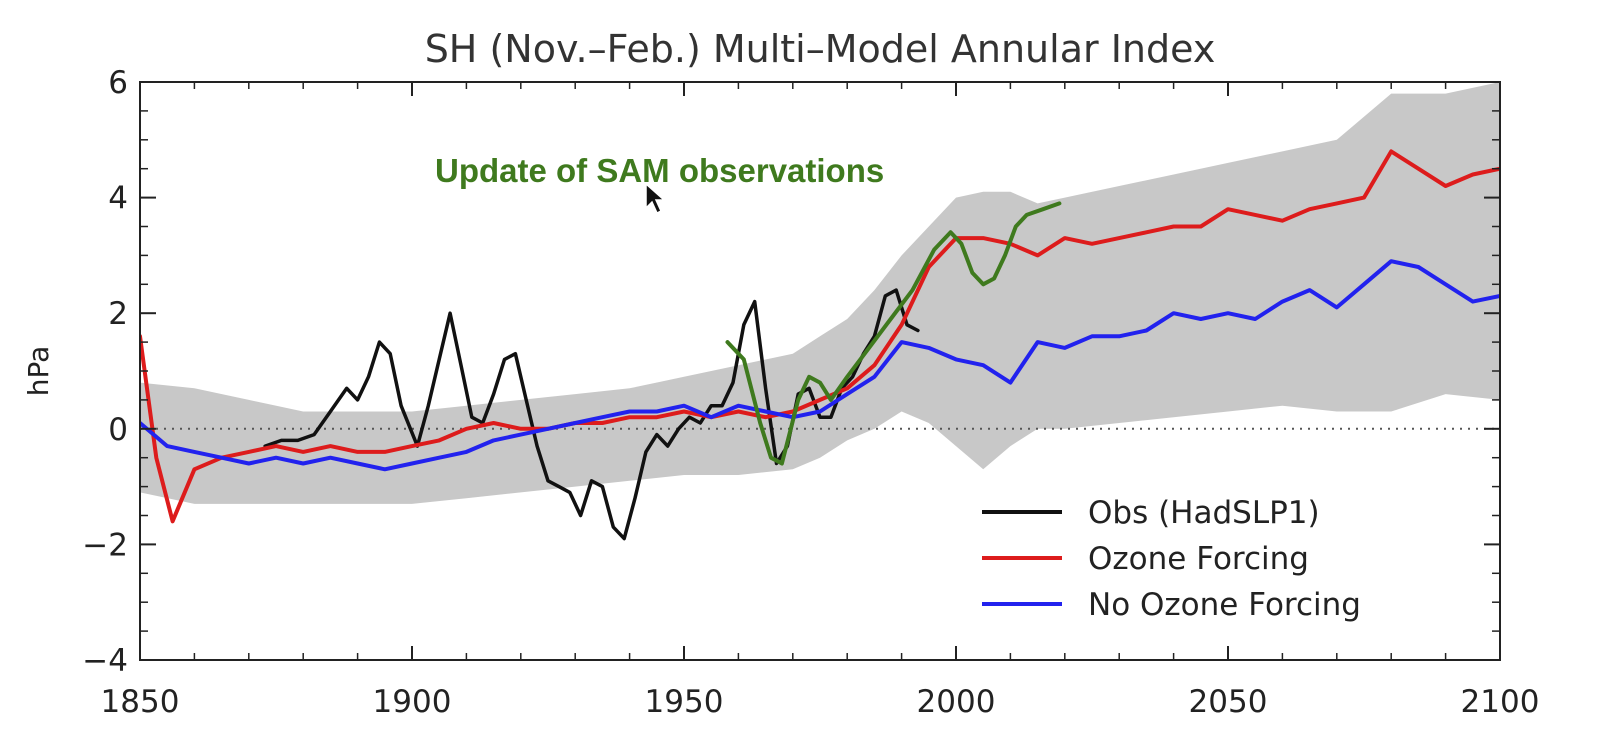 This screenshot has height=732, width=1604. Describe the element at coordinates (38, 371) in the screenshot. I see `y-axis-label: hPa` at that location.